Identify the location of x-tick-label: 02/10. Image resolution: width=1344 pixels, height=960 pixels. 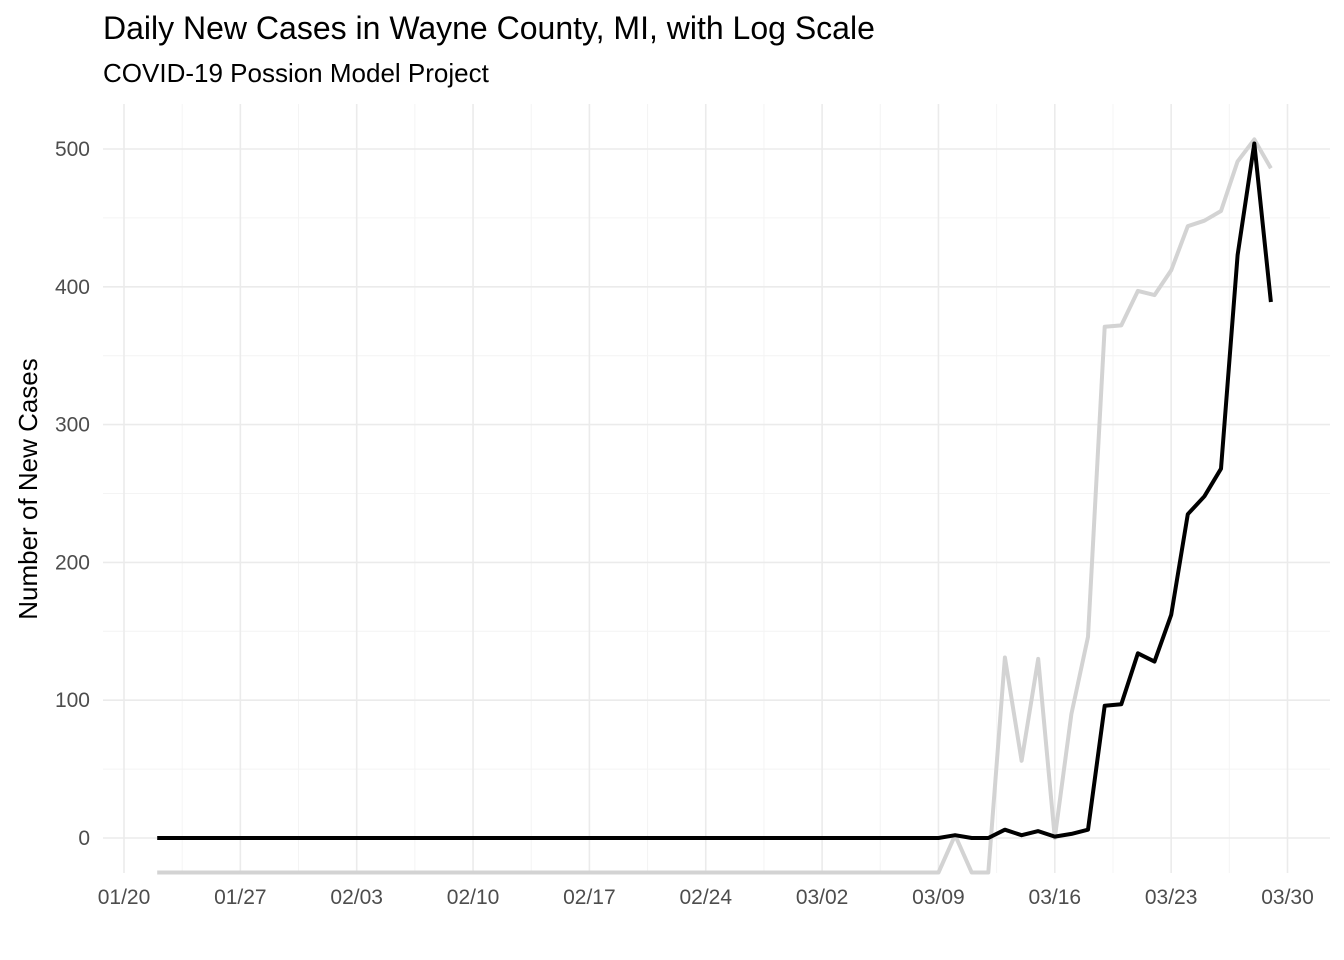
(473, 897).